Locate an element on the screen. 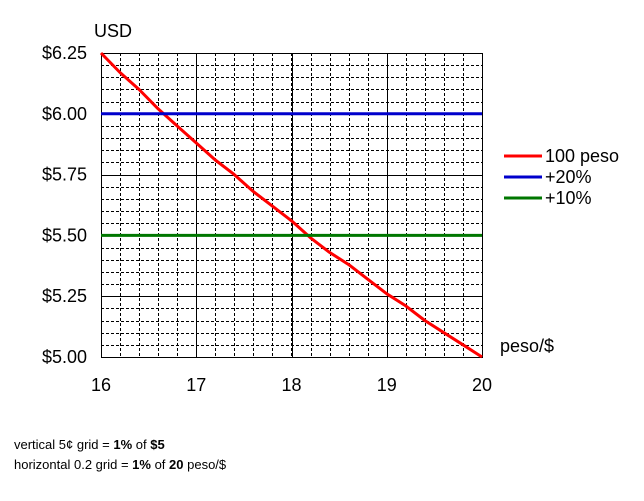 The height and width of the screenshot is (501, 644). grid-note-vertical: vertical 5¢ grid = 1% of $5 is located at coordinates (89, 444).